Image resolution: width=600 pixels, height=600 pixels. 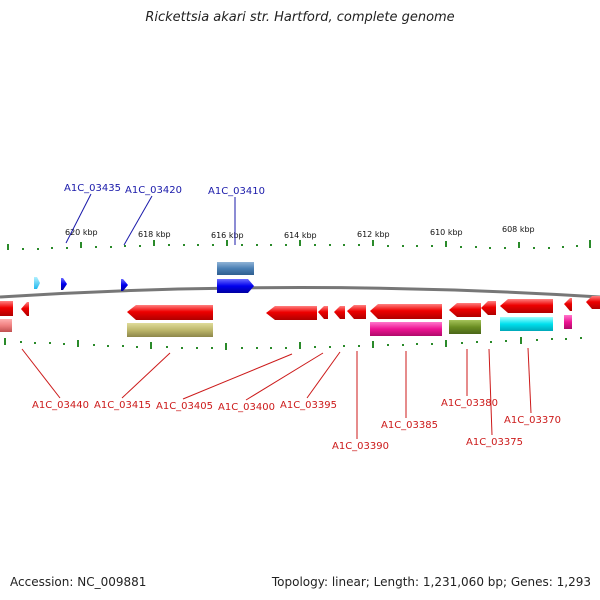 I want to click on gene-label-bottom: A1C_03375, so click(x=494, y=442).